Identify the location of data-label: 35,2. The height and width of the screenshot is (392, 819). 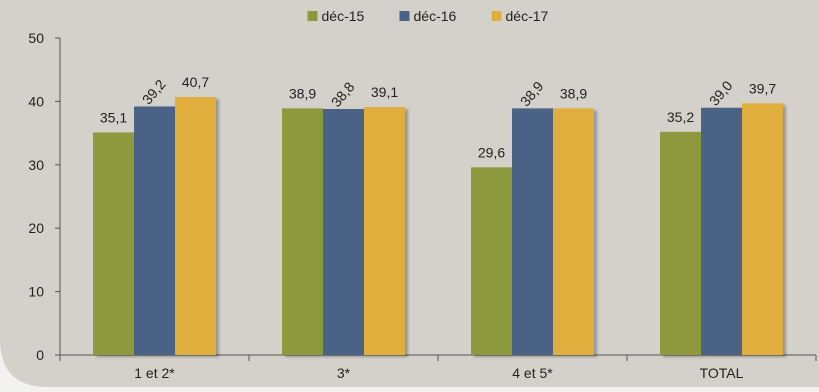
(680, 117).